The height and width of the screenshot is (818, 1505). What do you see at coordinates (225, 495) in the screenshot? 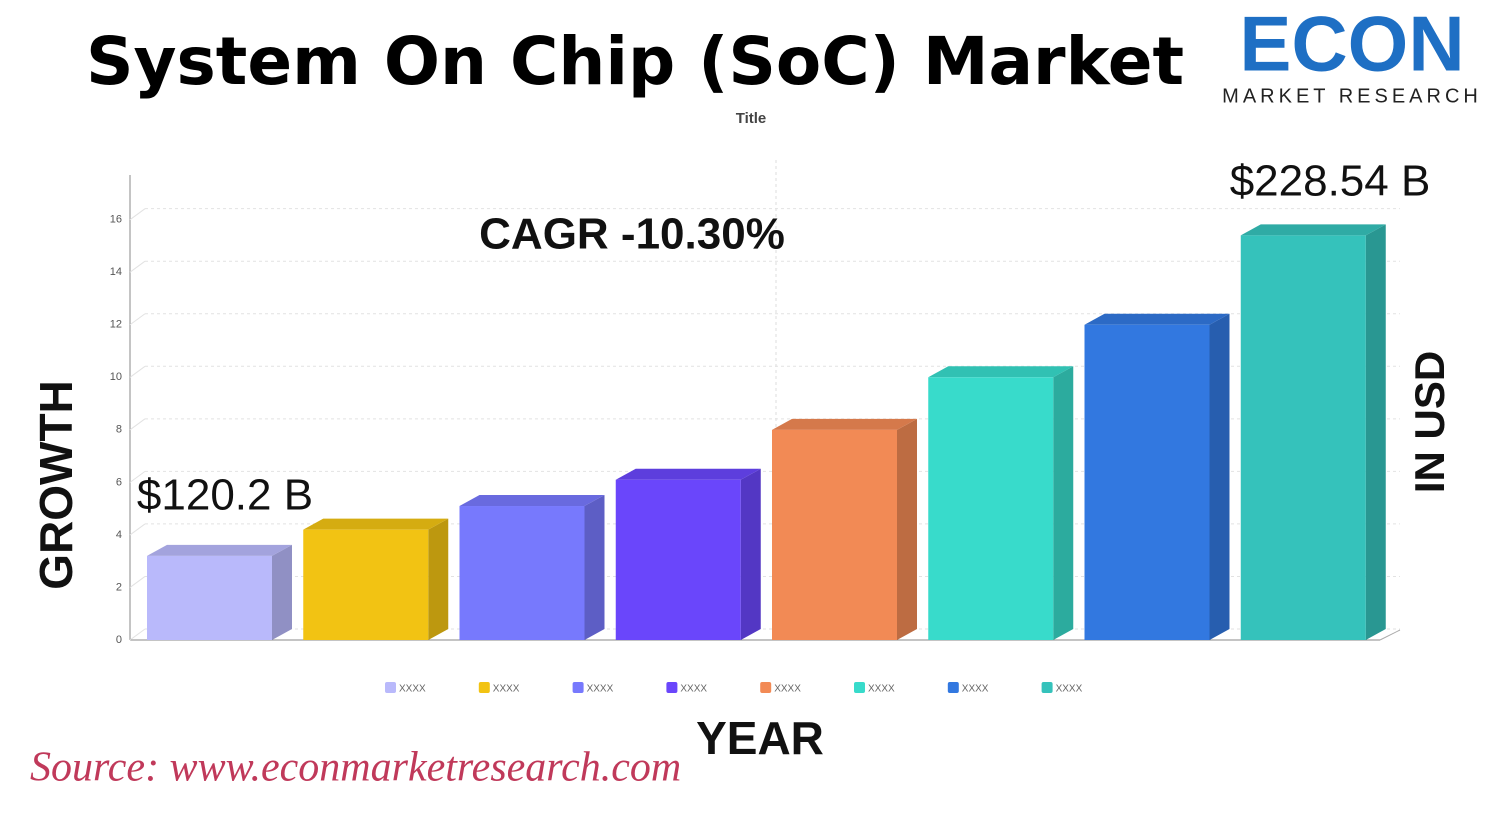
I see `start-annotation: $120.2 B` at bounding box center [225, 495].